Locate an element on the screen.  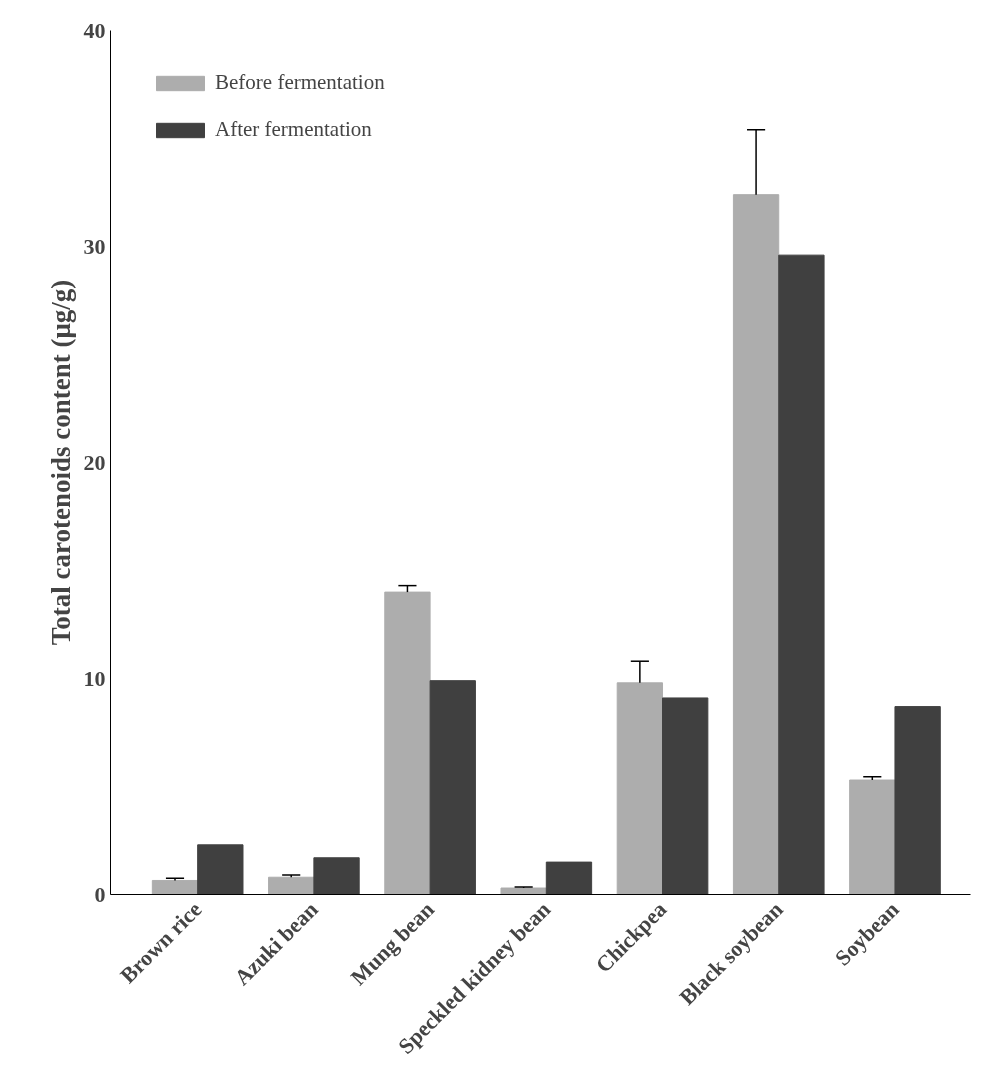
y-tick-label: 10 is located at coordinates (94, 678).